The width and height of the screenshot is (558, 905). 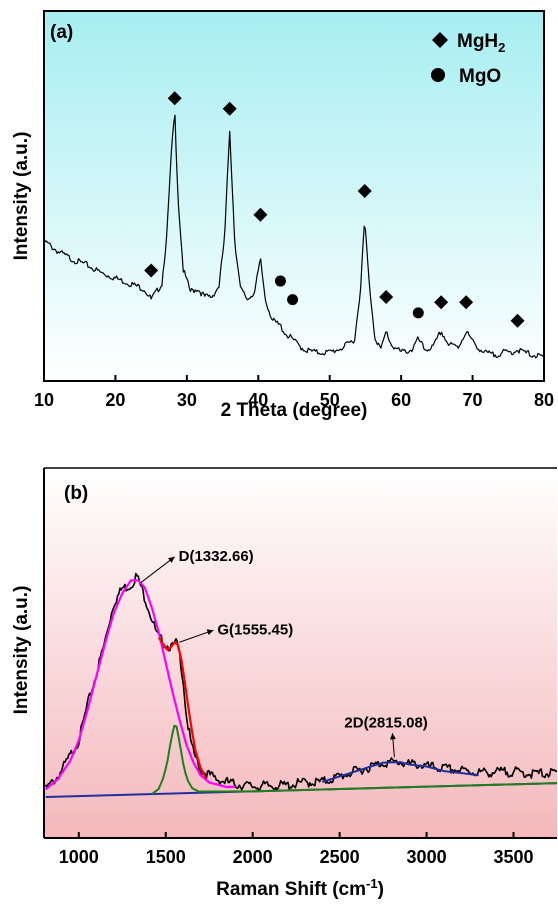 What do you see at coordinates (294, 410) in the screenshot?
I see `panel-a-x-axis-label: 2 Theta (degree)` at bounding box center [294, 410].